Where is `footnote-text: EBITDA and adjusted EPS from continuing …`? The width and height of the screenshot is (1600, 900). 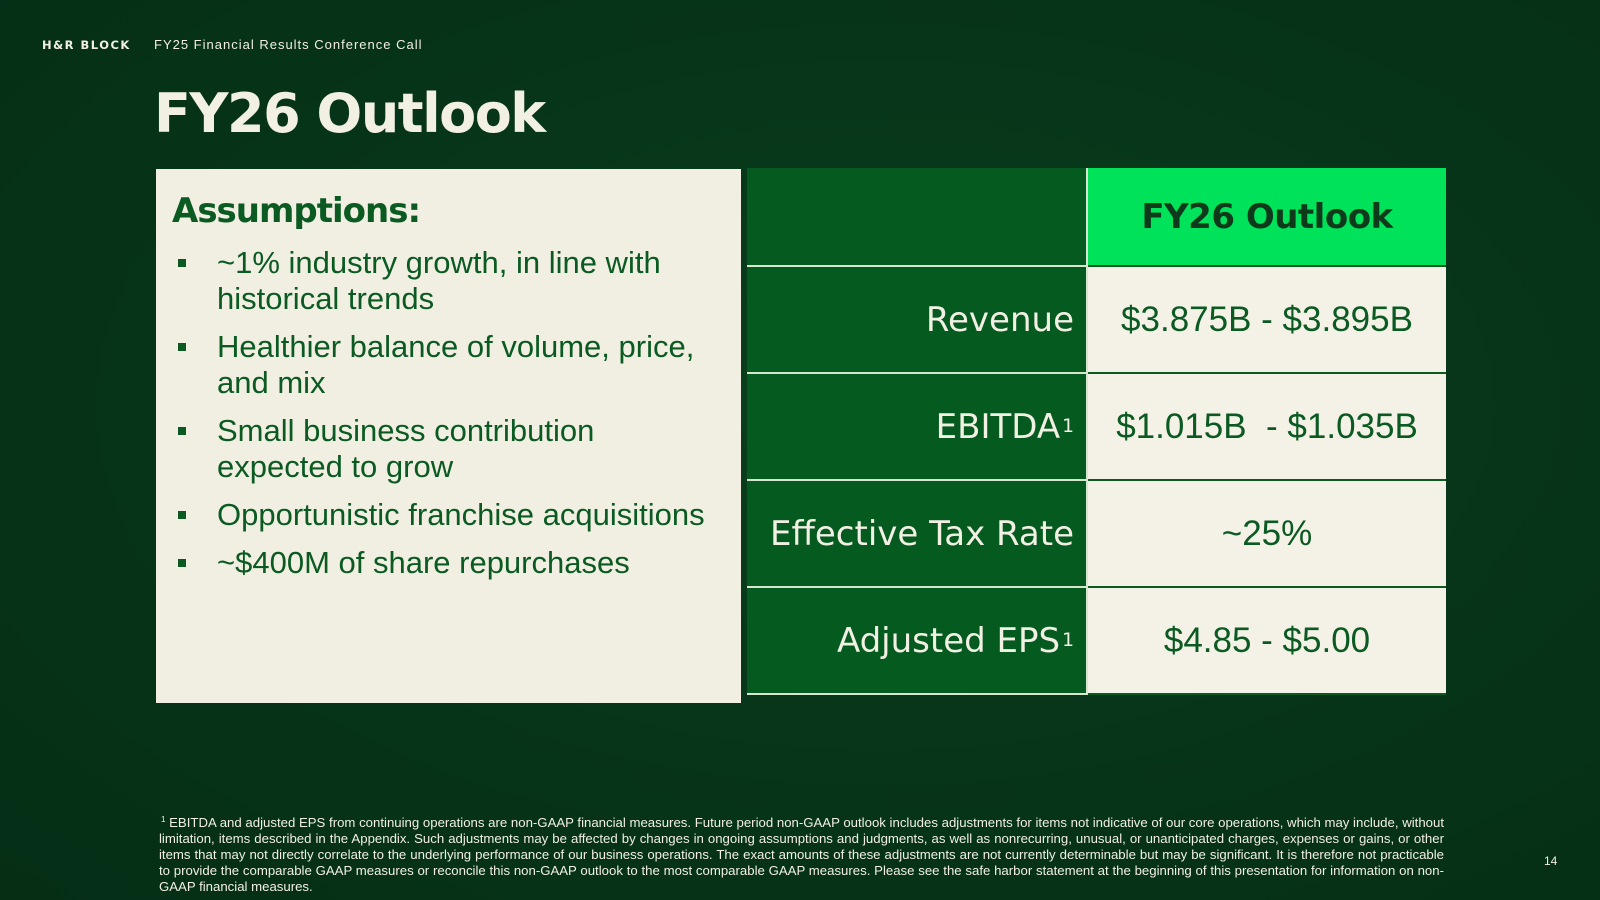 footnote-text: EBITDA and adjusted EPS from continuing … is located at coordinates (801, 854).